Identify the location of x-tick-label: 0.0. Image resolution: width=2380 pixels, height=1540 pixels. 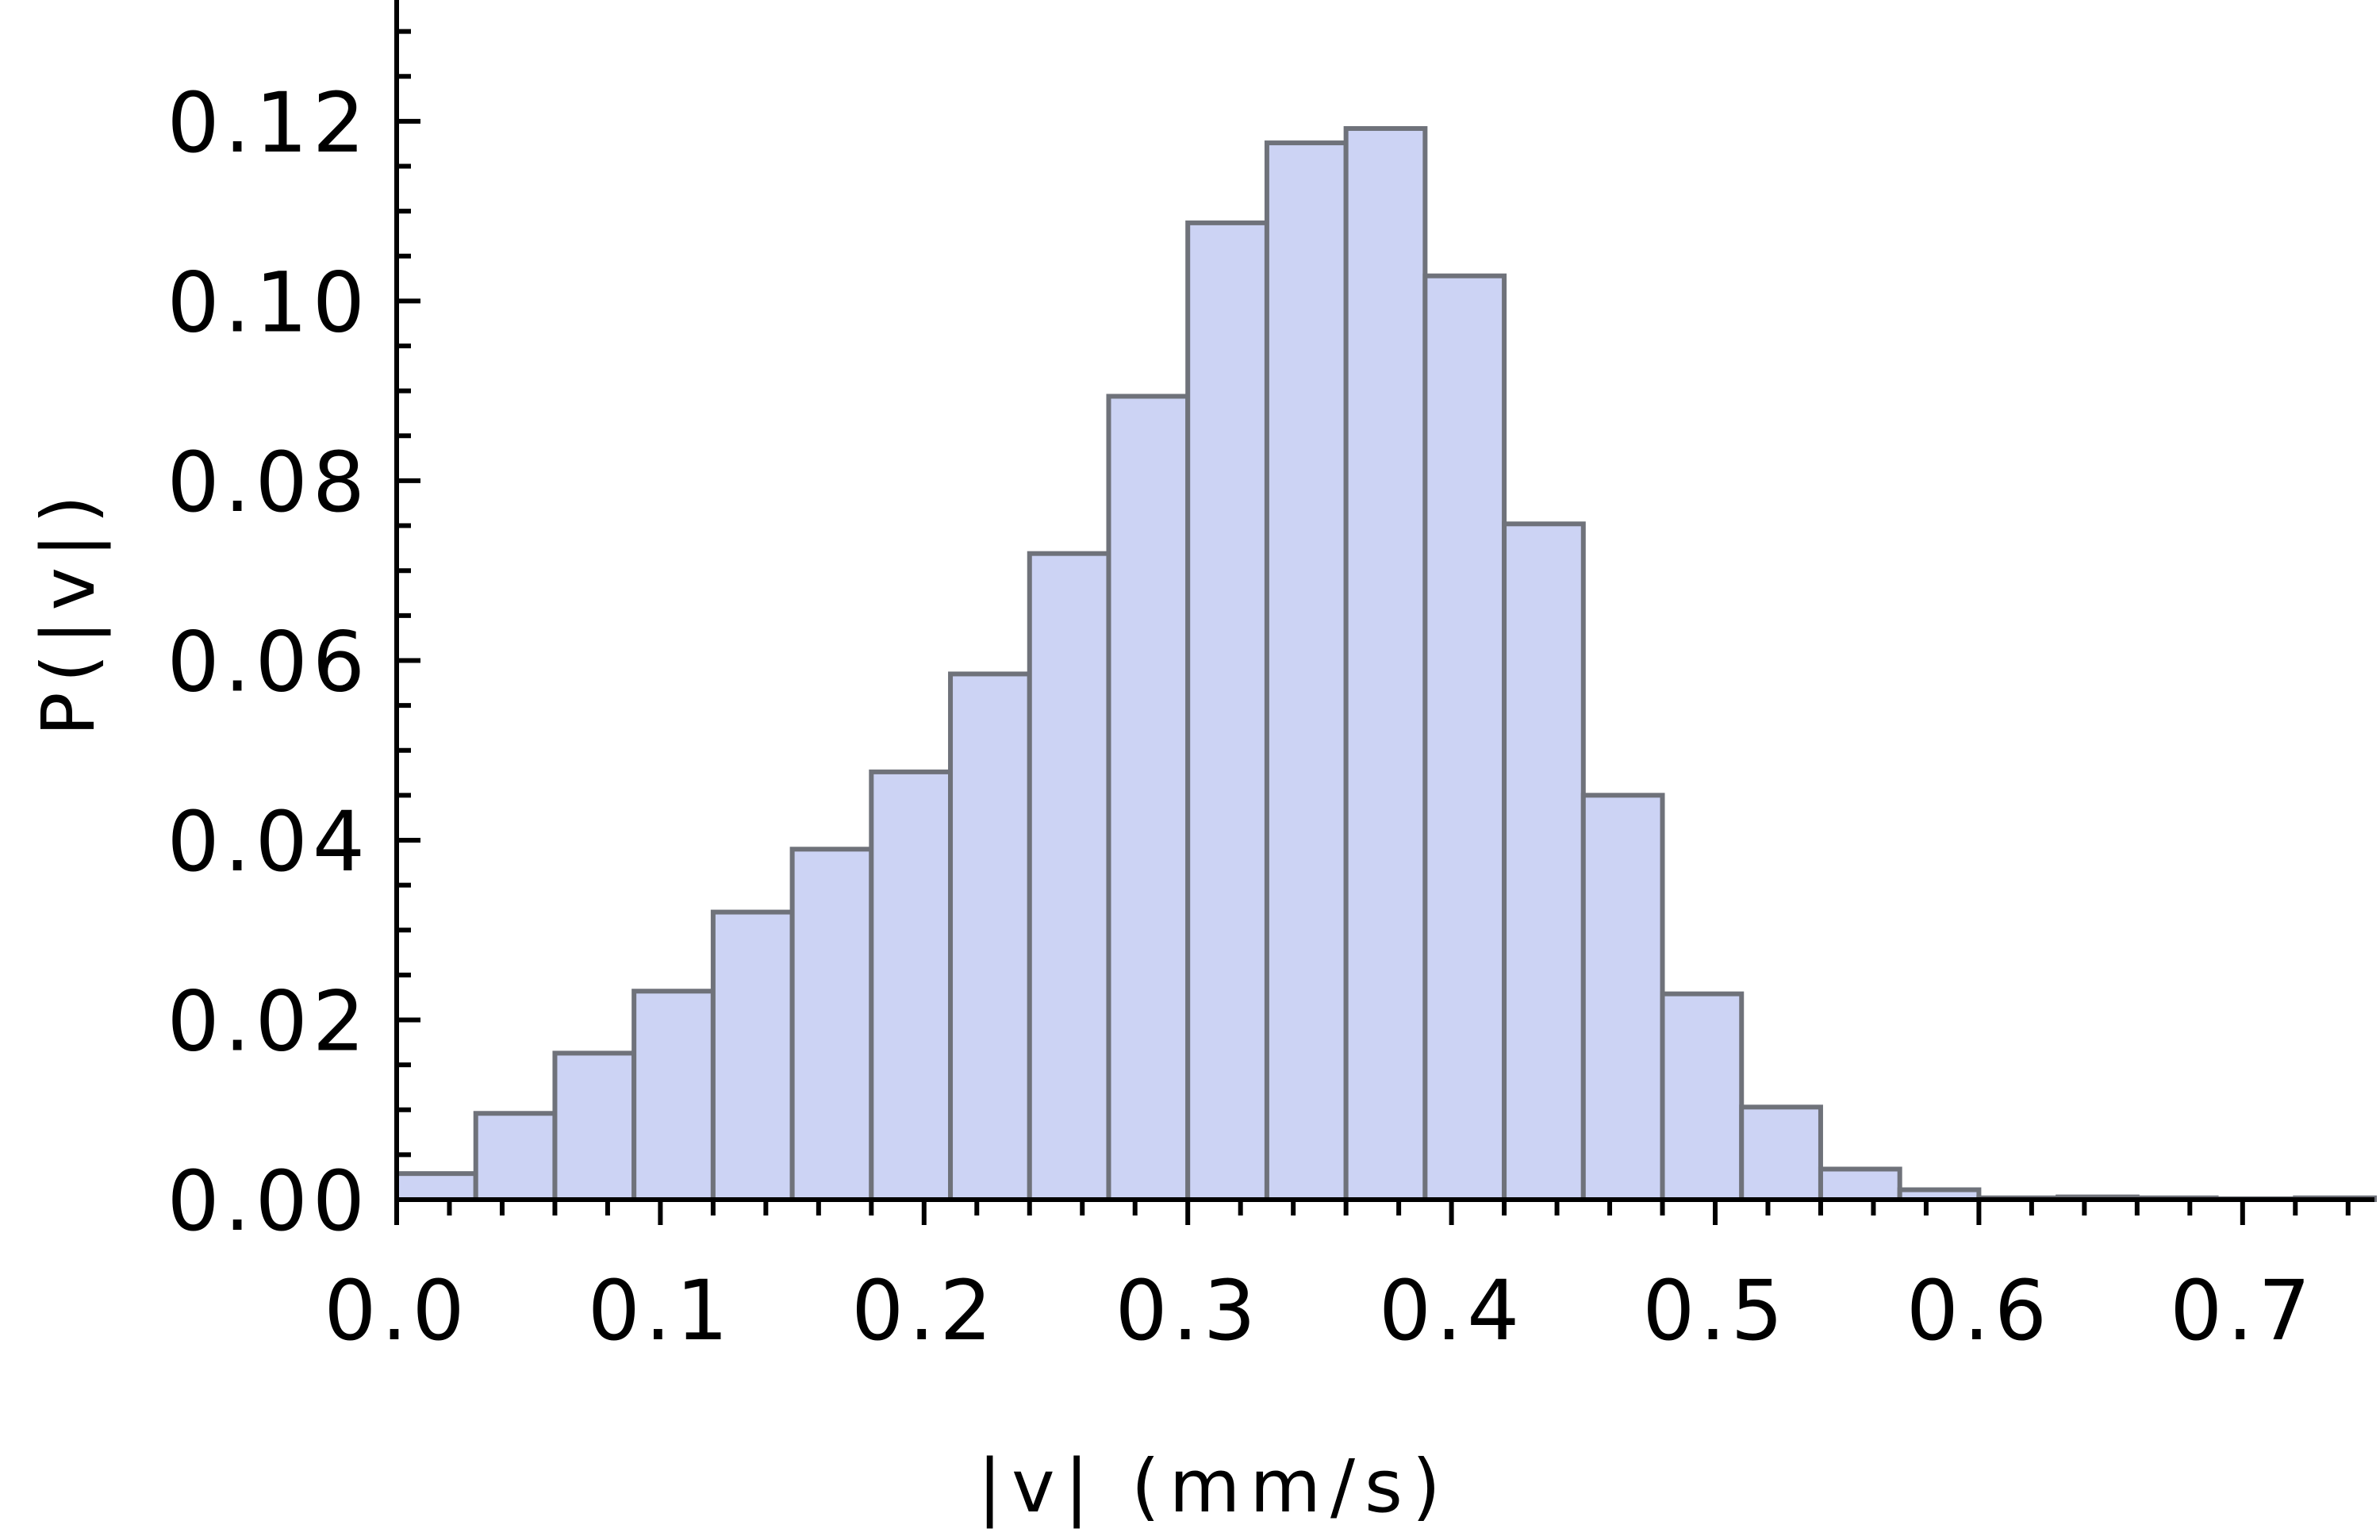
(396, 1310).